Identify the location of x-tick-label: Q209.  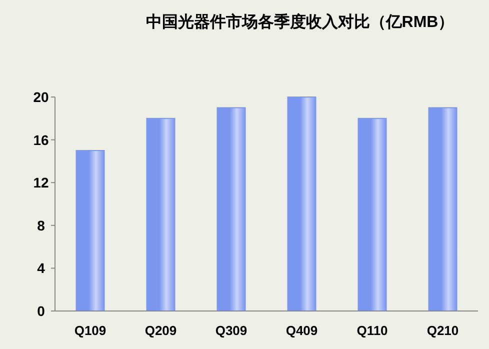
(160, 330).